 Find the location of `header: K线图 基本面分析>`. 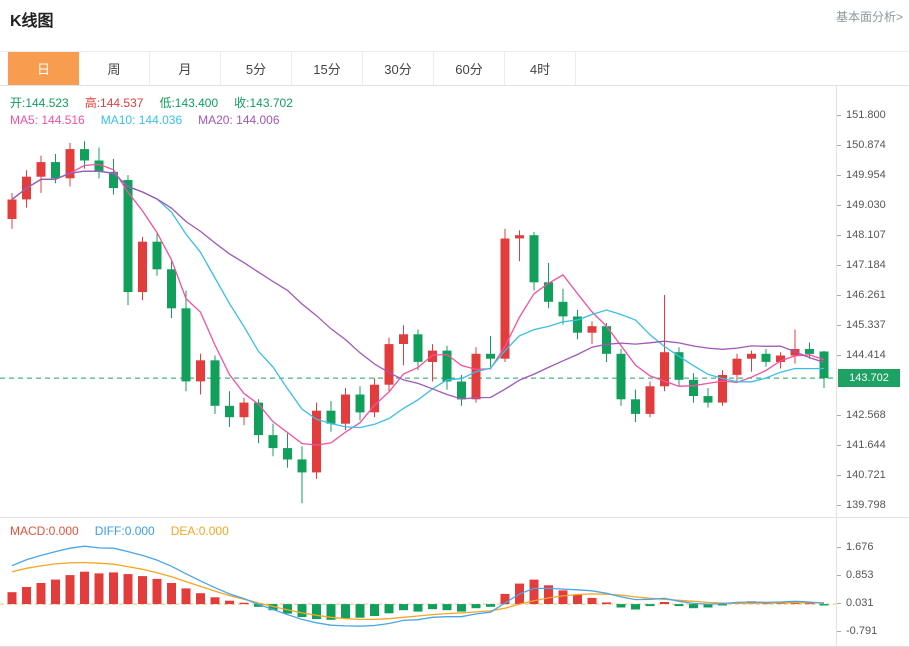

header: K线图 基本面分析> is located at coordinates (454, 25).